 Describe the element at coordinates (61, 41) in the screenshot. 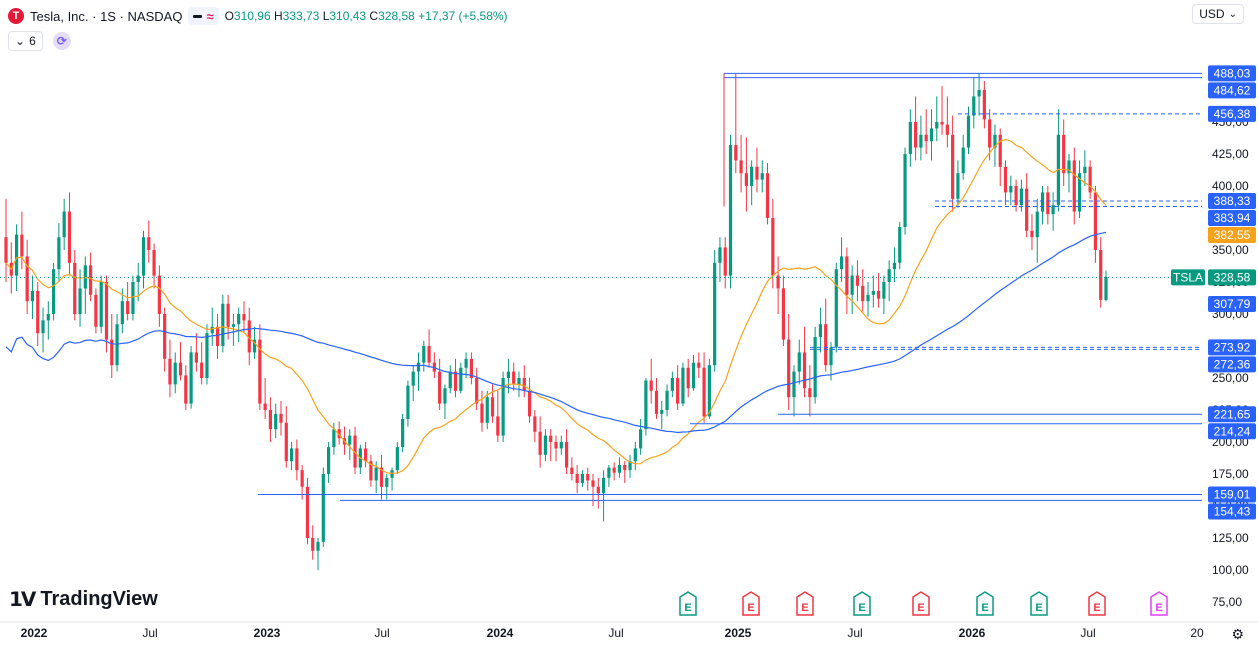

I see `refresh-icon: ⟳` at that location.